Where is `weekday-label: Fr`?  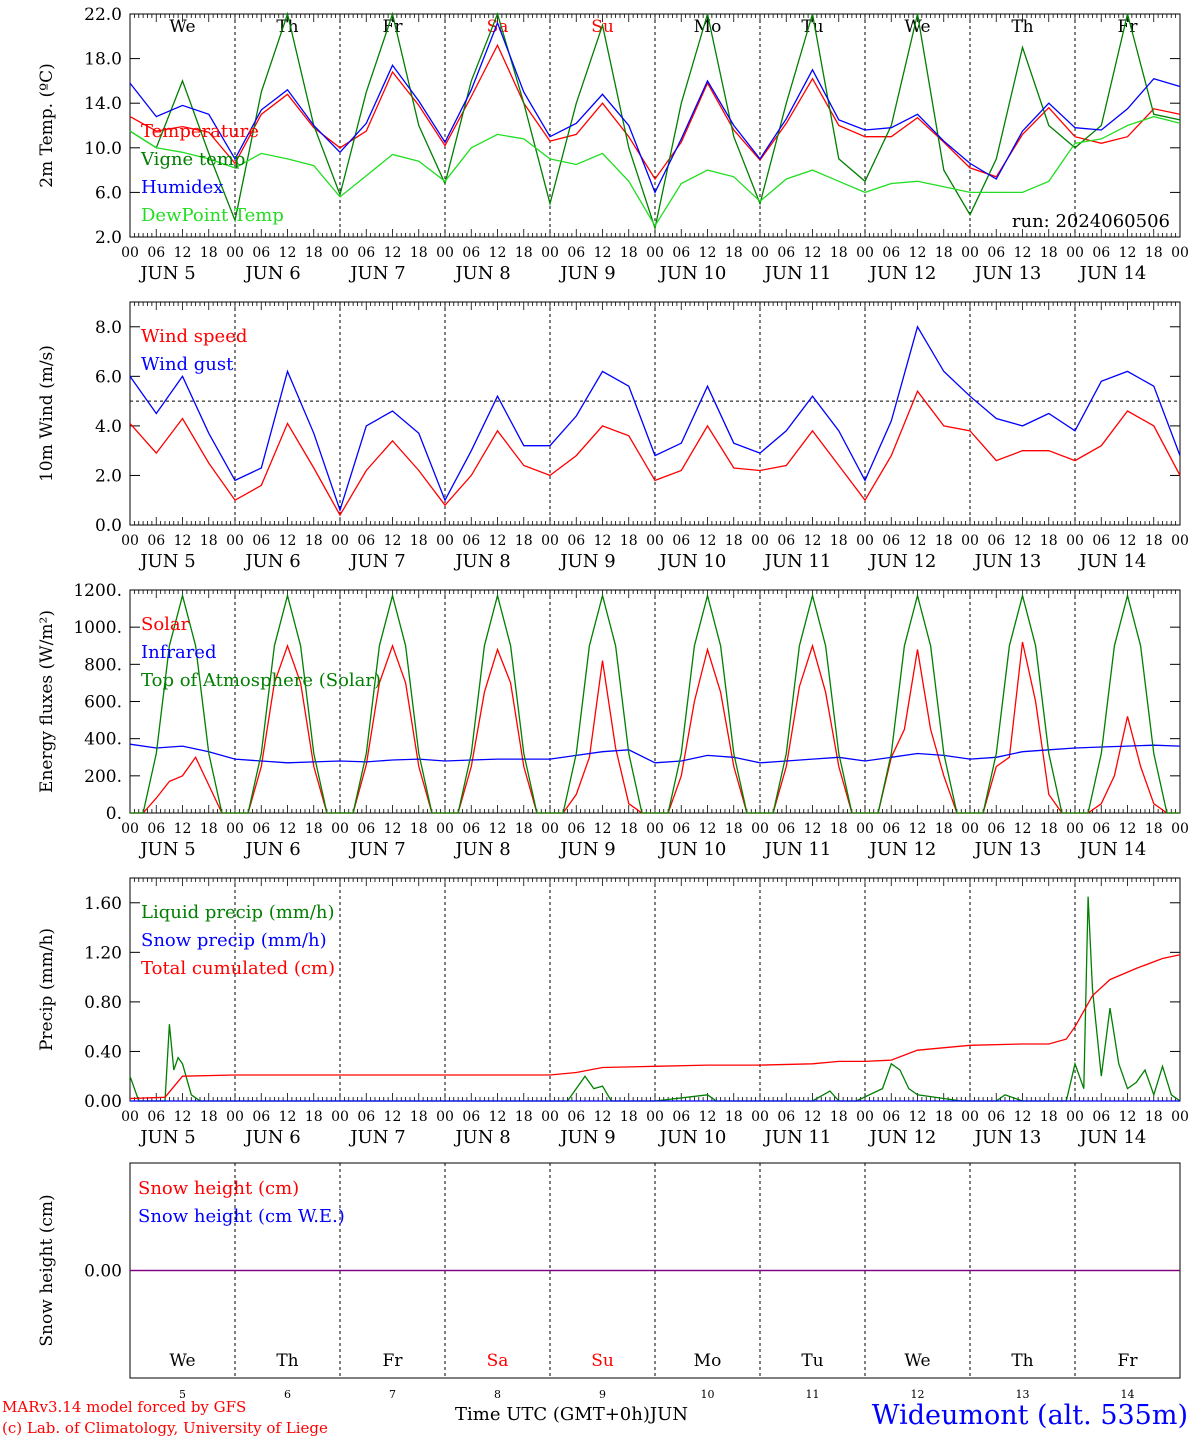 weekday-label: Fr is located at coordinates (1128, 27).